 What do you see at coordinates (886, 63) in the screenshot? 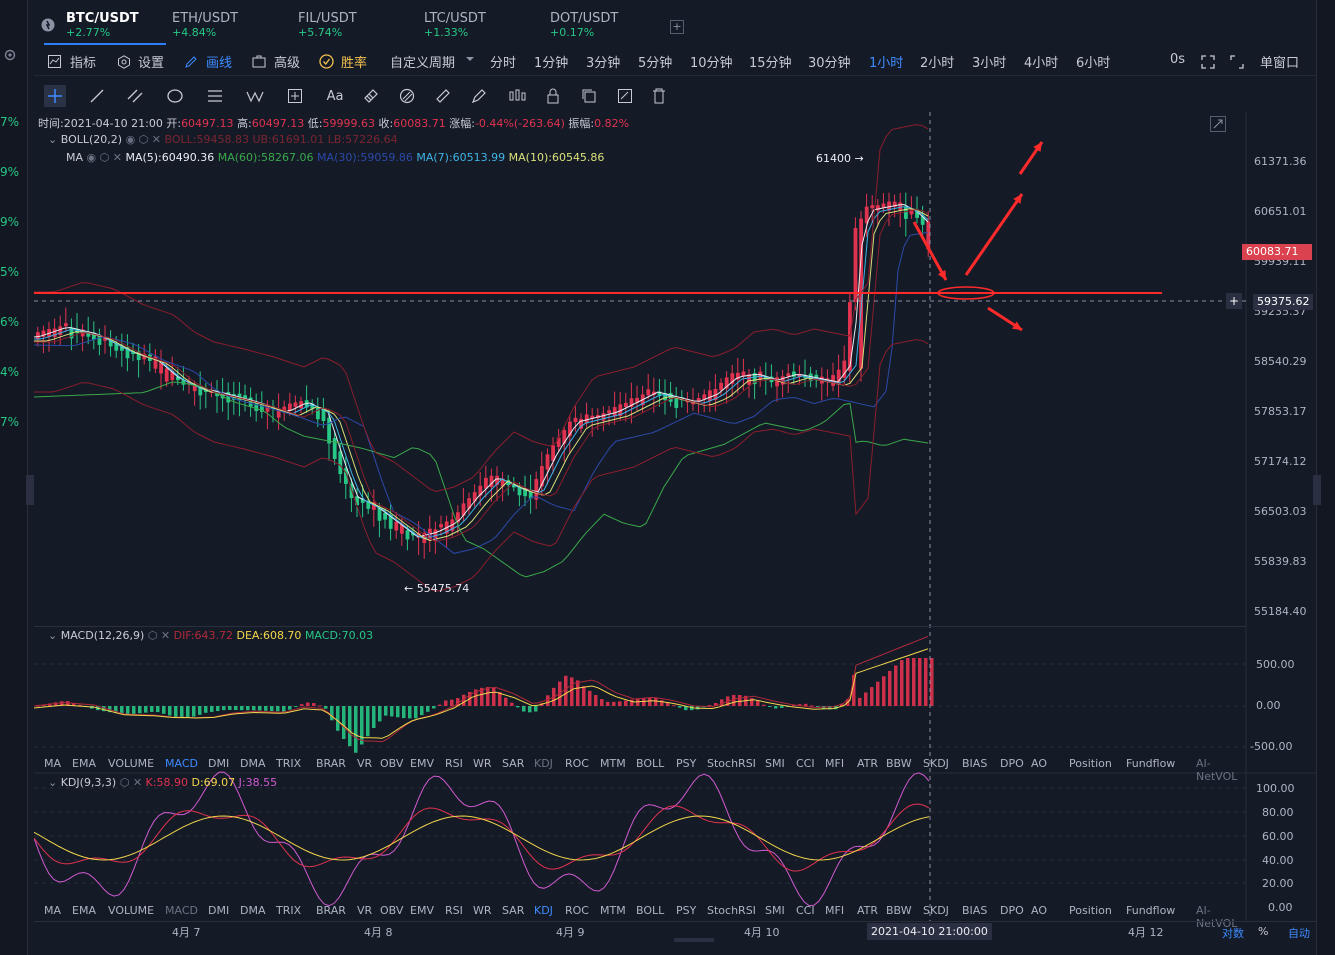
I see `period-1h: 1小时` at bounding box center [886, 63].